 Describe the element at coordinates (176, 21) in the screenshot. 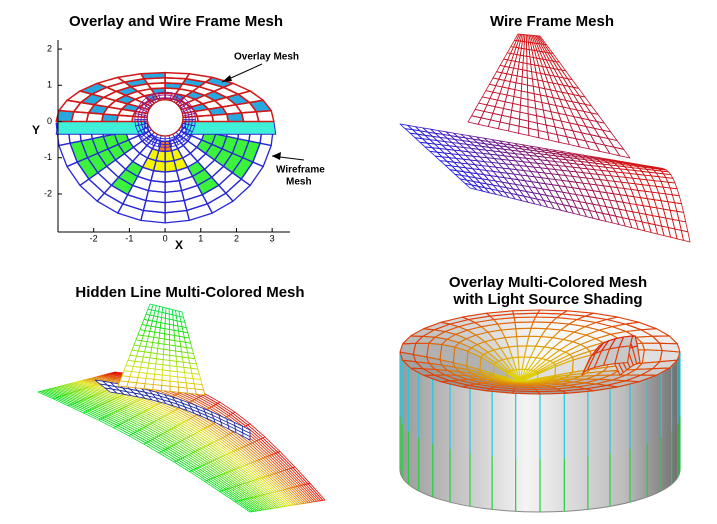

I see `panel-title: Overlay and Wire Frame Mesh` at that location.